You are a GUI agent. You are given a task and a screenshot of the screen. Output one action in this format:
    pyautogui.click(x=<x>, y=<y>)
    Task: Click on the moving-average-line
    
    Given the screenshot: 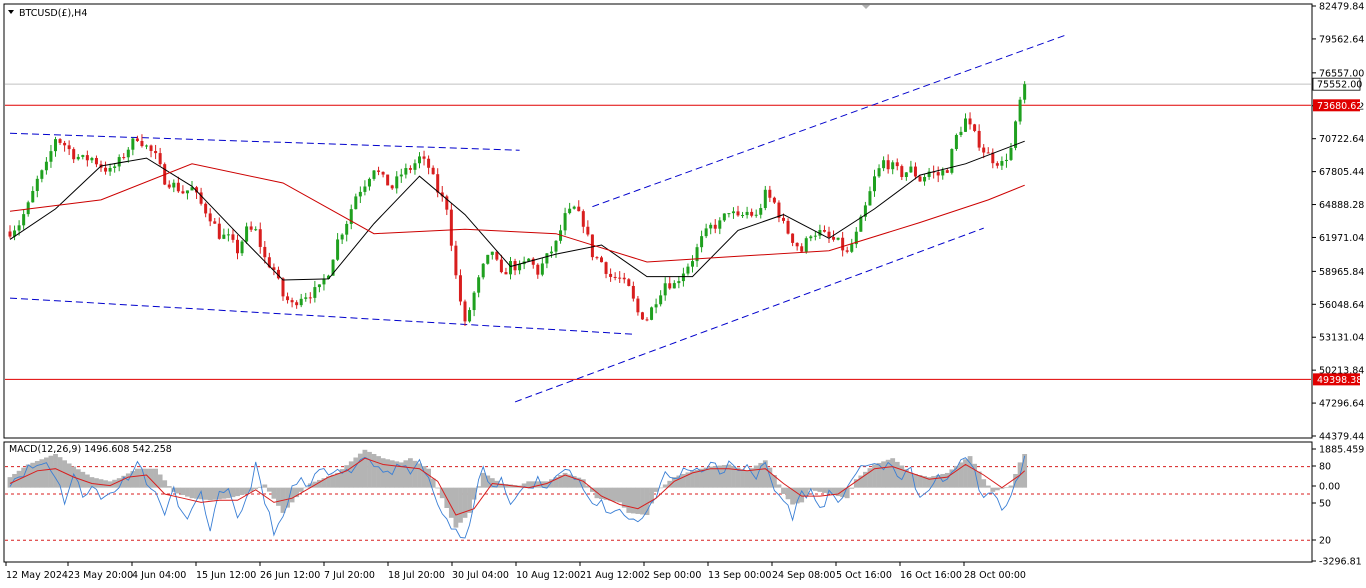 What is the action you would take?
    pyautogui.click(x=517, y=213)
    